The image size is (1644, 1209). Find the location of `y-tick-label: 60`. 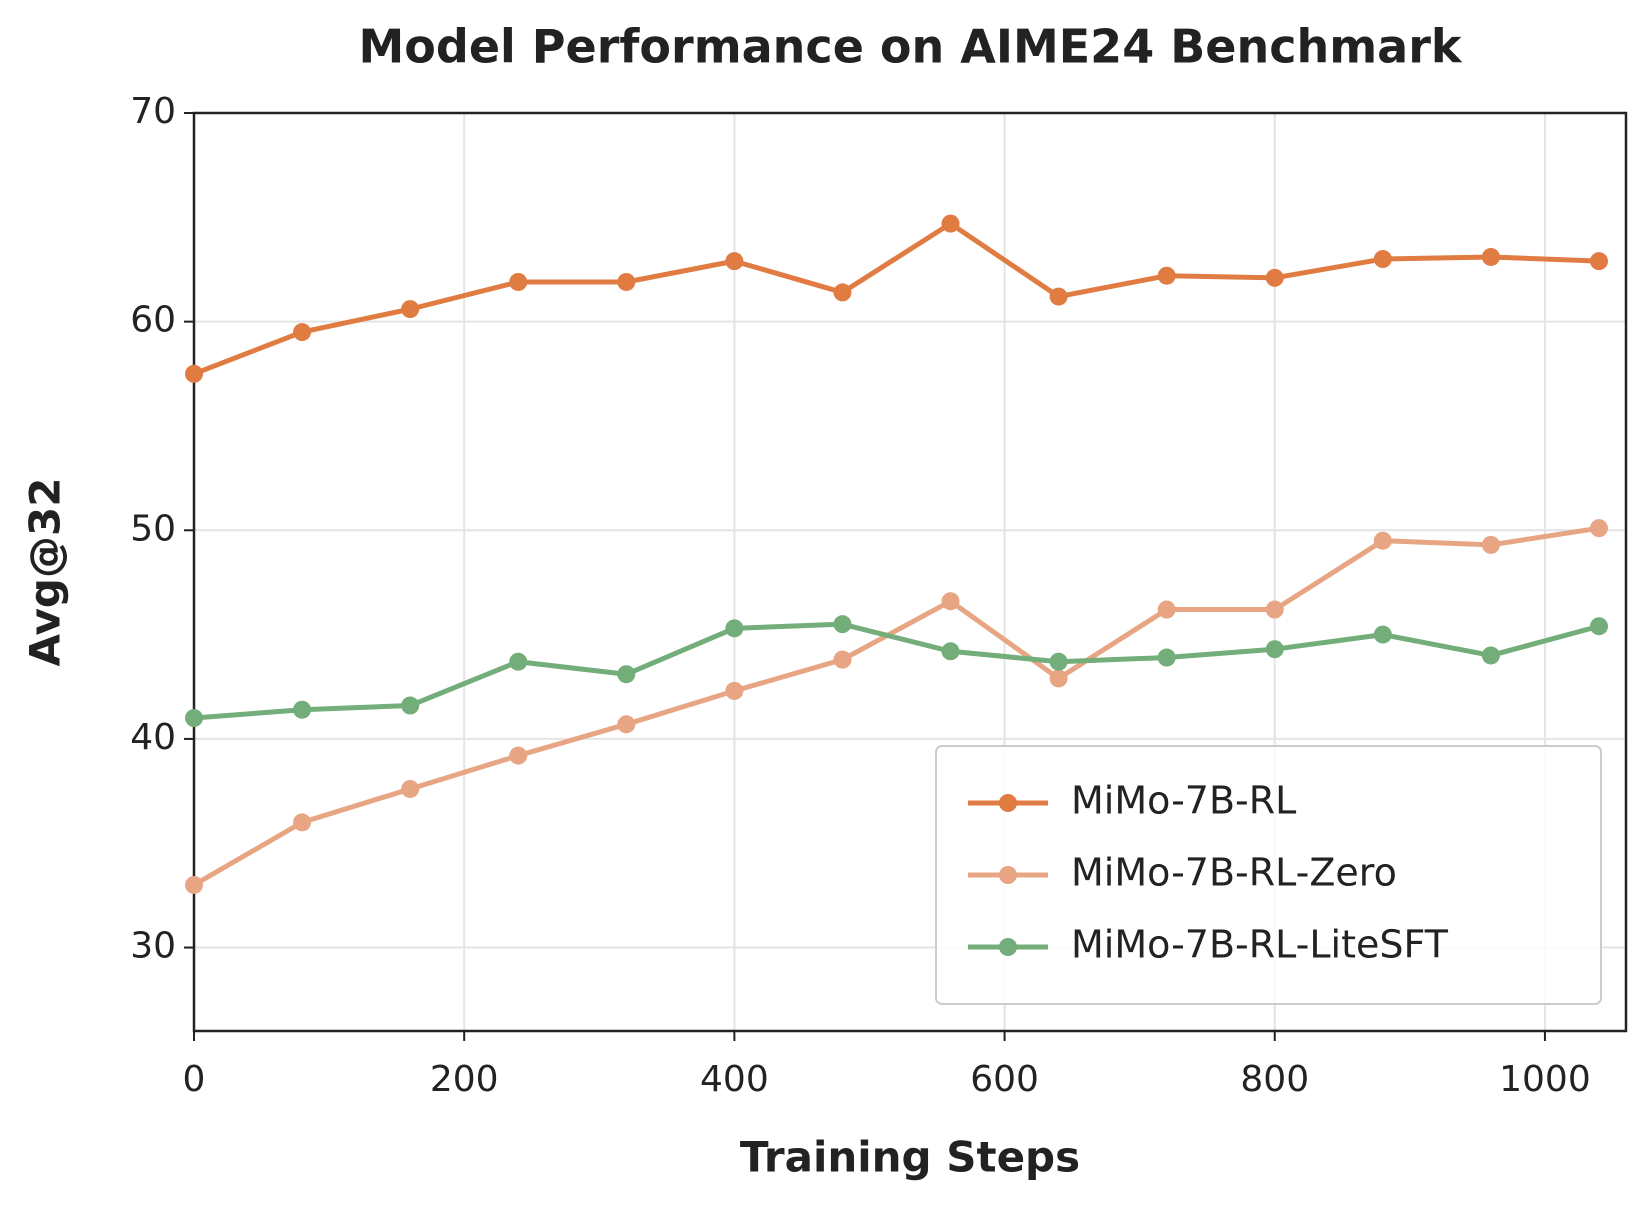

y-tick-label: 60 is located at coordinates (153, 320).